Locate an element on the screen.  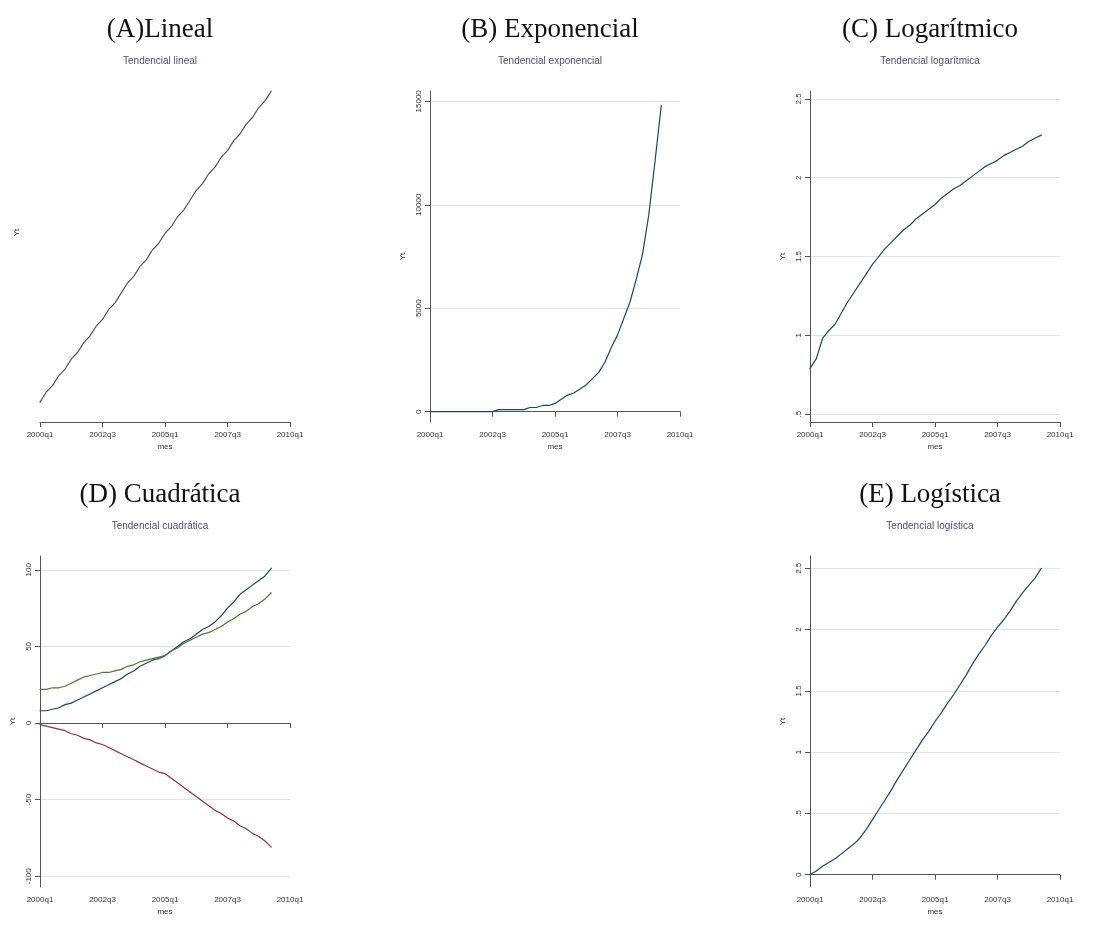
y-tick-label: 50 is located at coordinates (28, 646).